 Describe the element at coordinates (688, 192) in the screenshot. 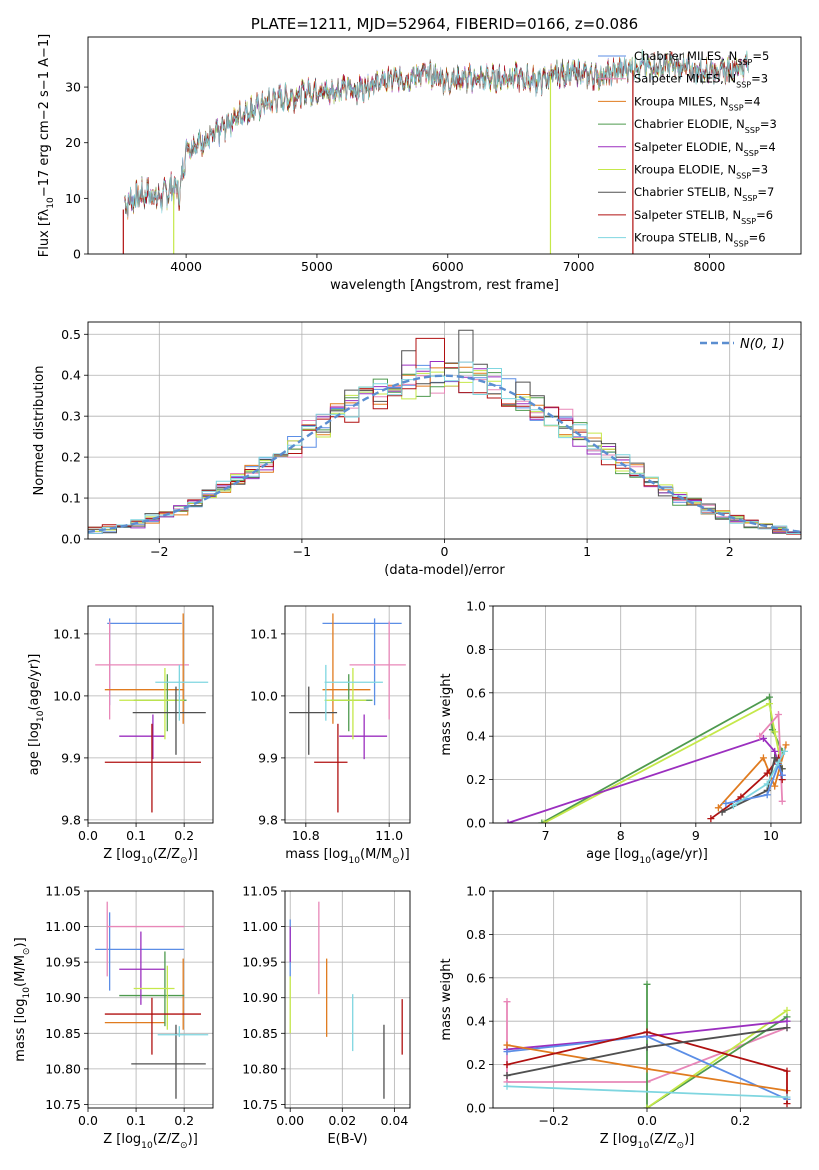

I see `legend-label-base: Chabrier STELIB, N` at that location.